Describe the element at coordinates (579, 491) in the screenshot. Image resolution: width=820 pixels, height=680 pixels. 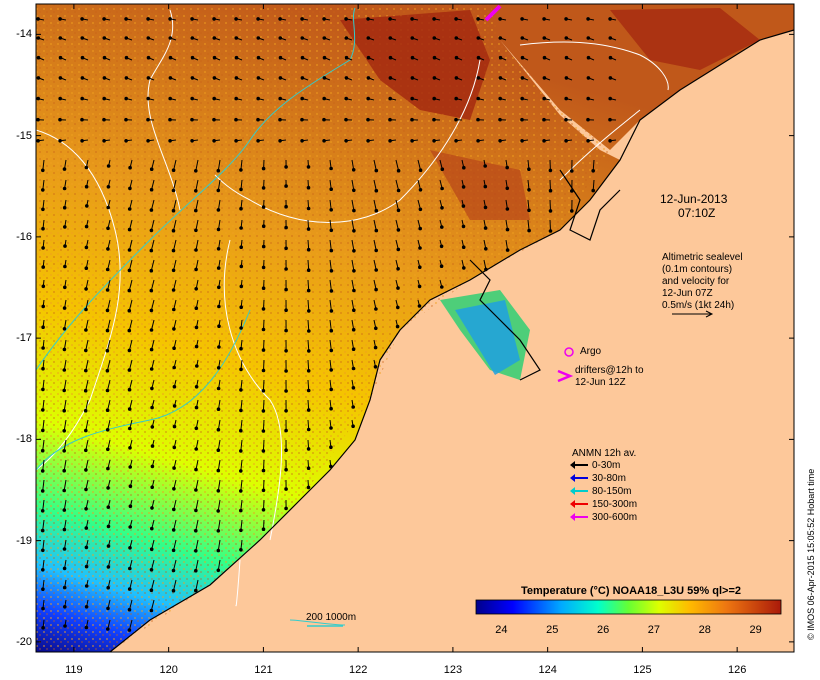
I see `arrow-icon` at that location.